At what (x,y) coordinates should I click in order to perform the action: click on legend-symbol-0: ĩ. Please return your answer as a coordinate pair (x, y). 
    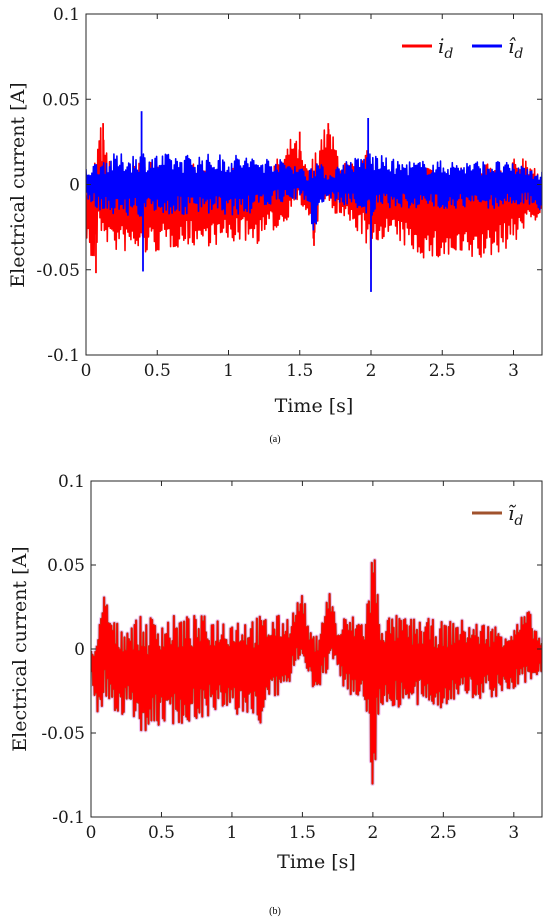
    Looking at the image, I should click on (512, 513).